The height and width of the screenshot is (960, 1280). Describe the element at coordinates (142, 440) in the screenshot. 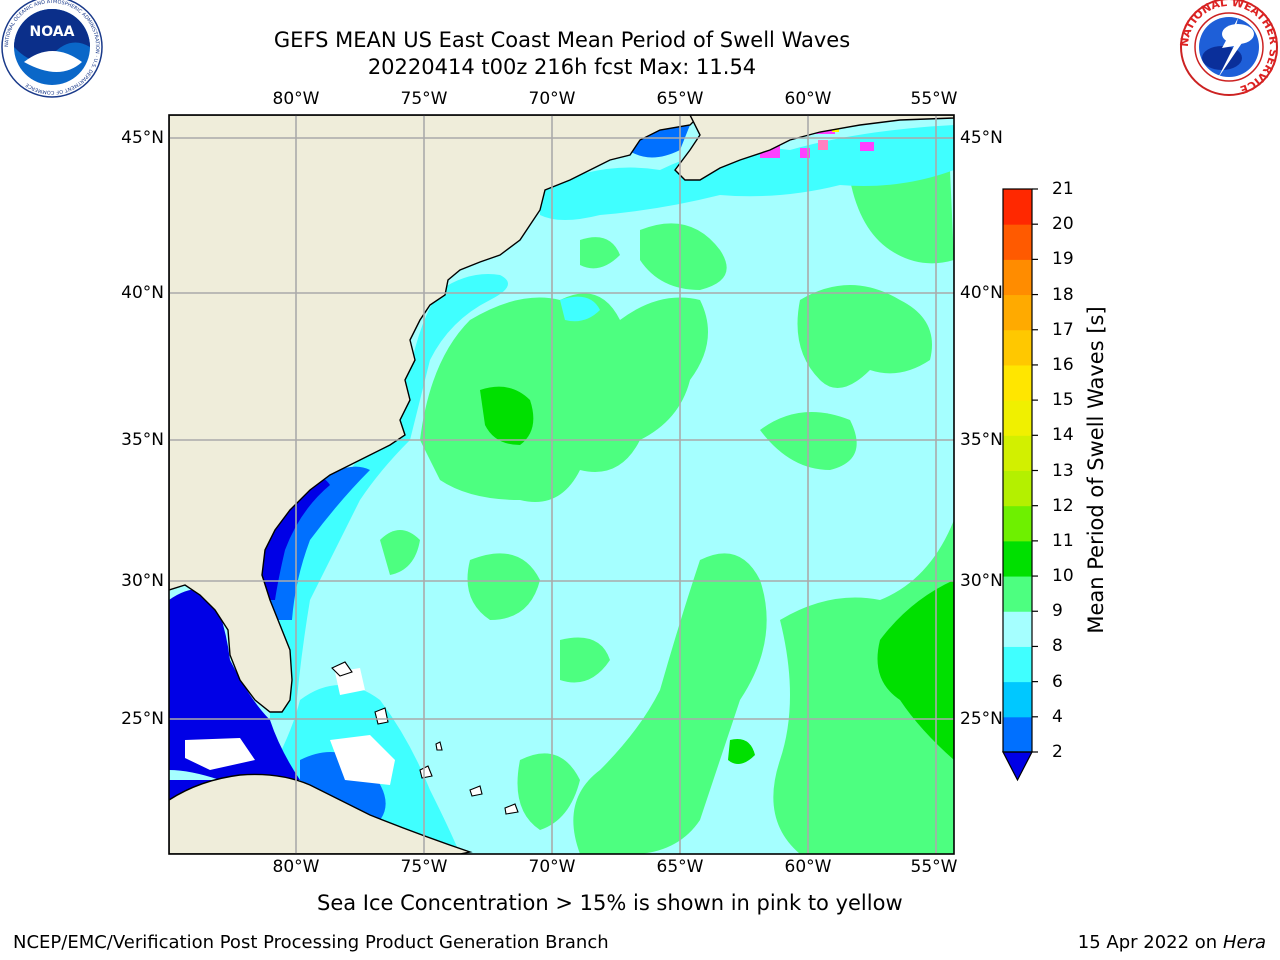

I see `lat-label-left-35n: 35°N` at that location.